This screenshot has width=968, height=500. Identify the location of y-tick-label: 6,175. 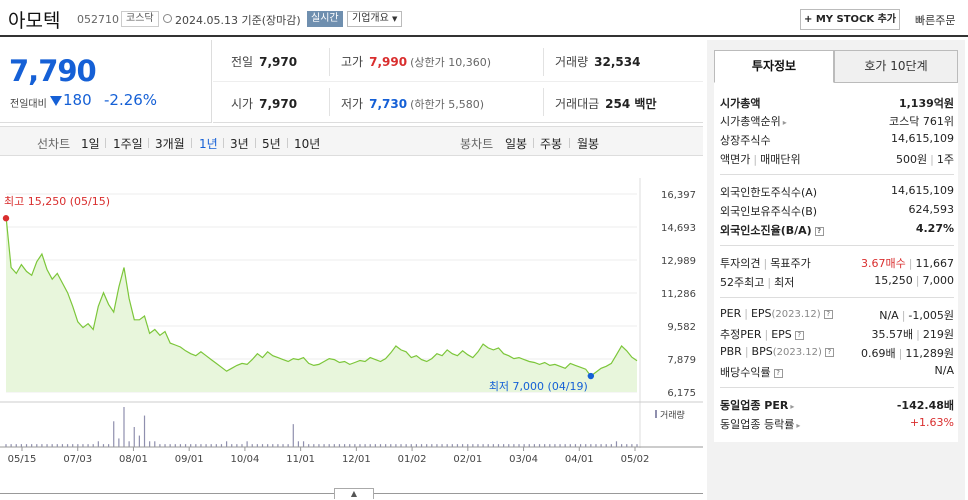
(681, 393).